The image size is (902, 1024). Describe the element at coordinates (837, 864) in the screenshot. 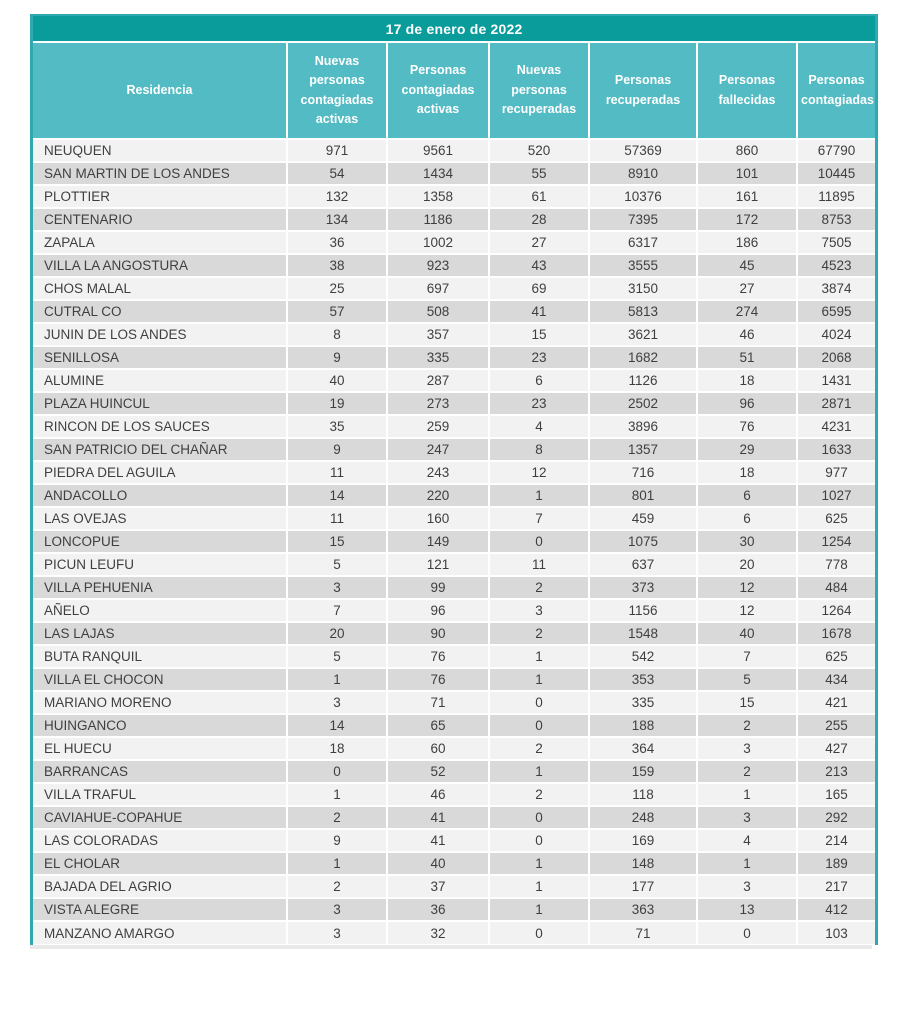

I see `value-cell: 189` at that location.